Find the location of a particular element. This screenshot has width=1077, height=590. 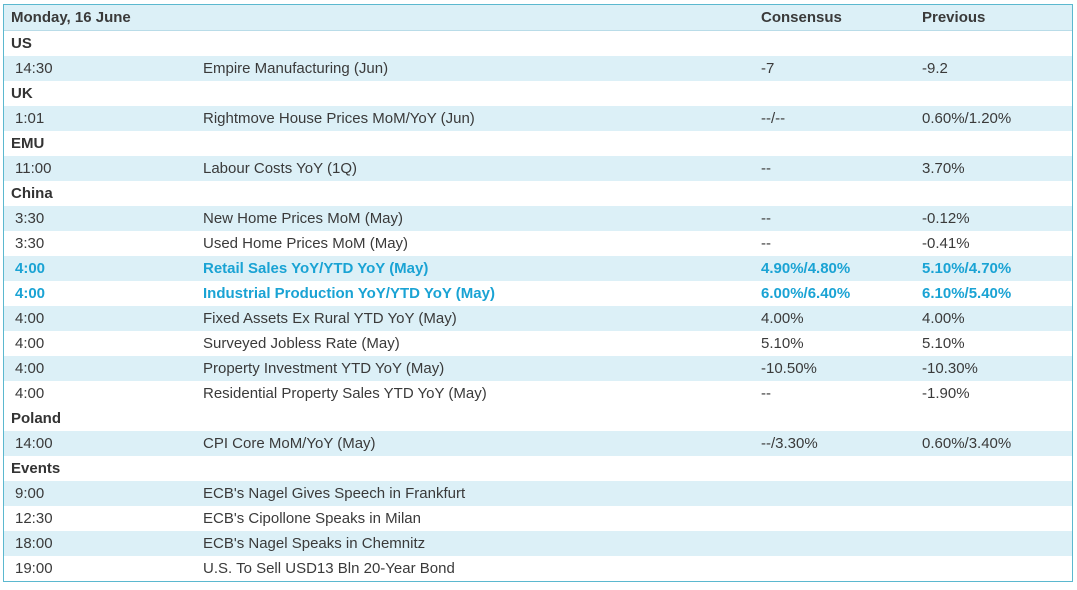

section-label: China is located at coordinates (32, 193).